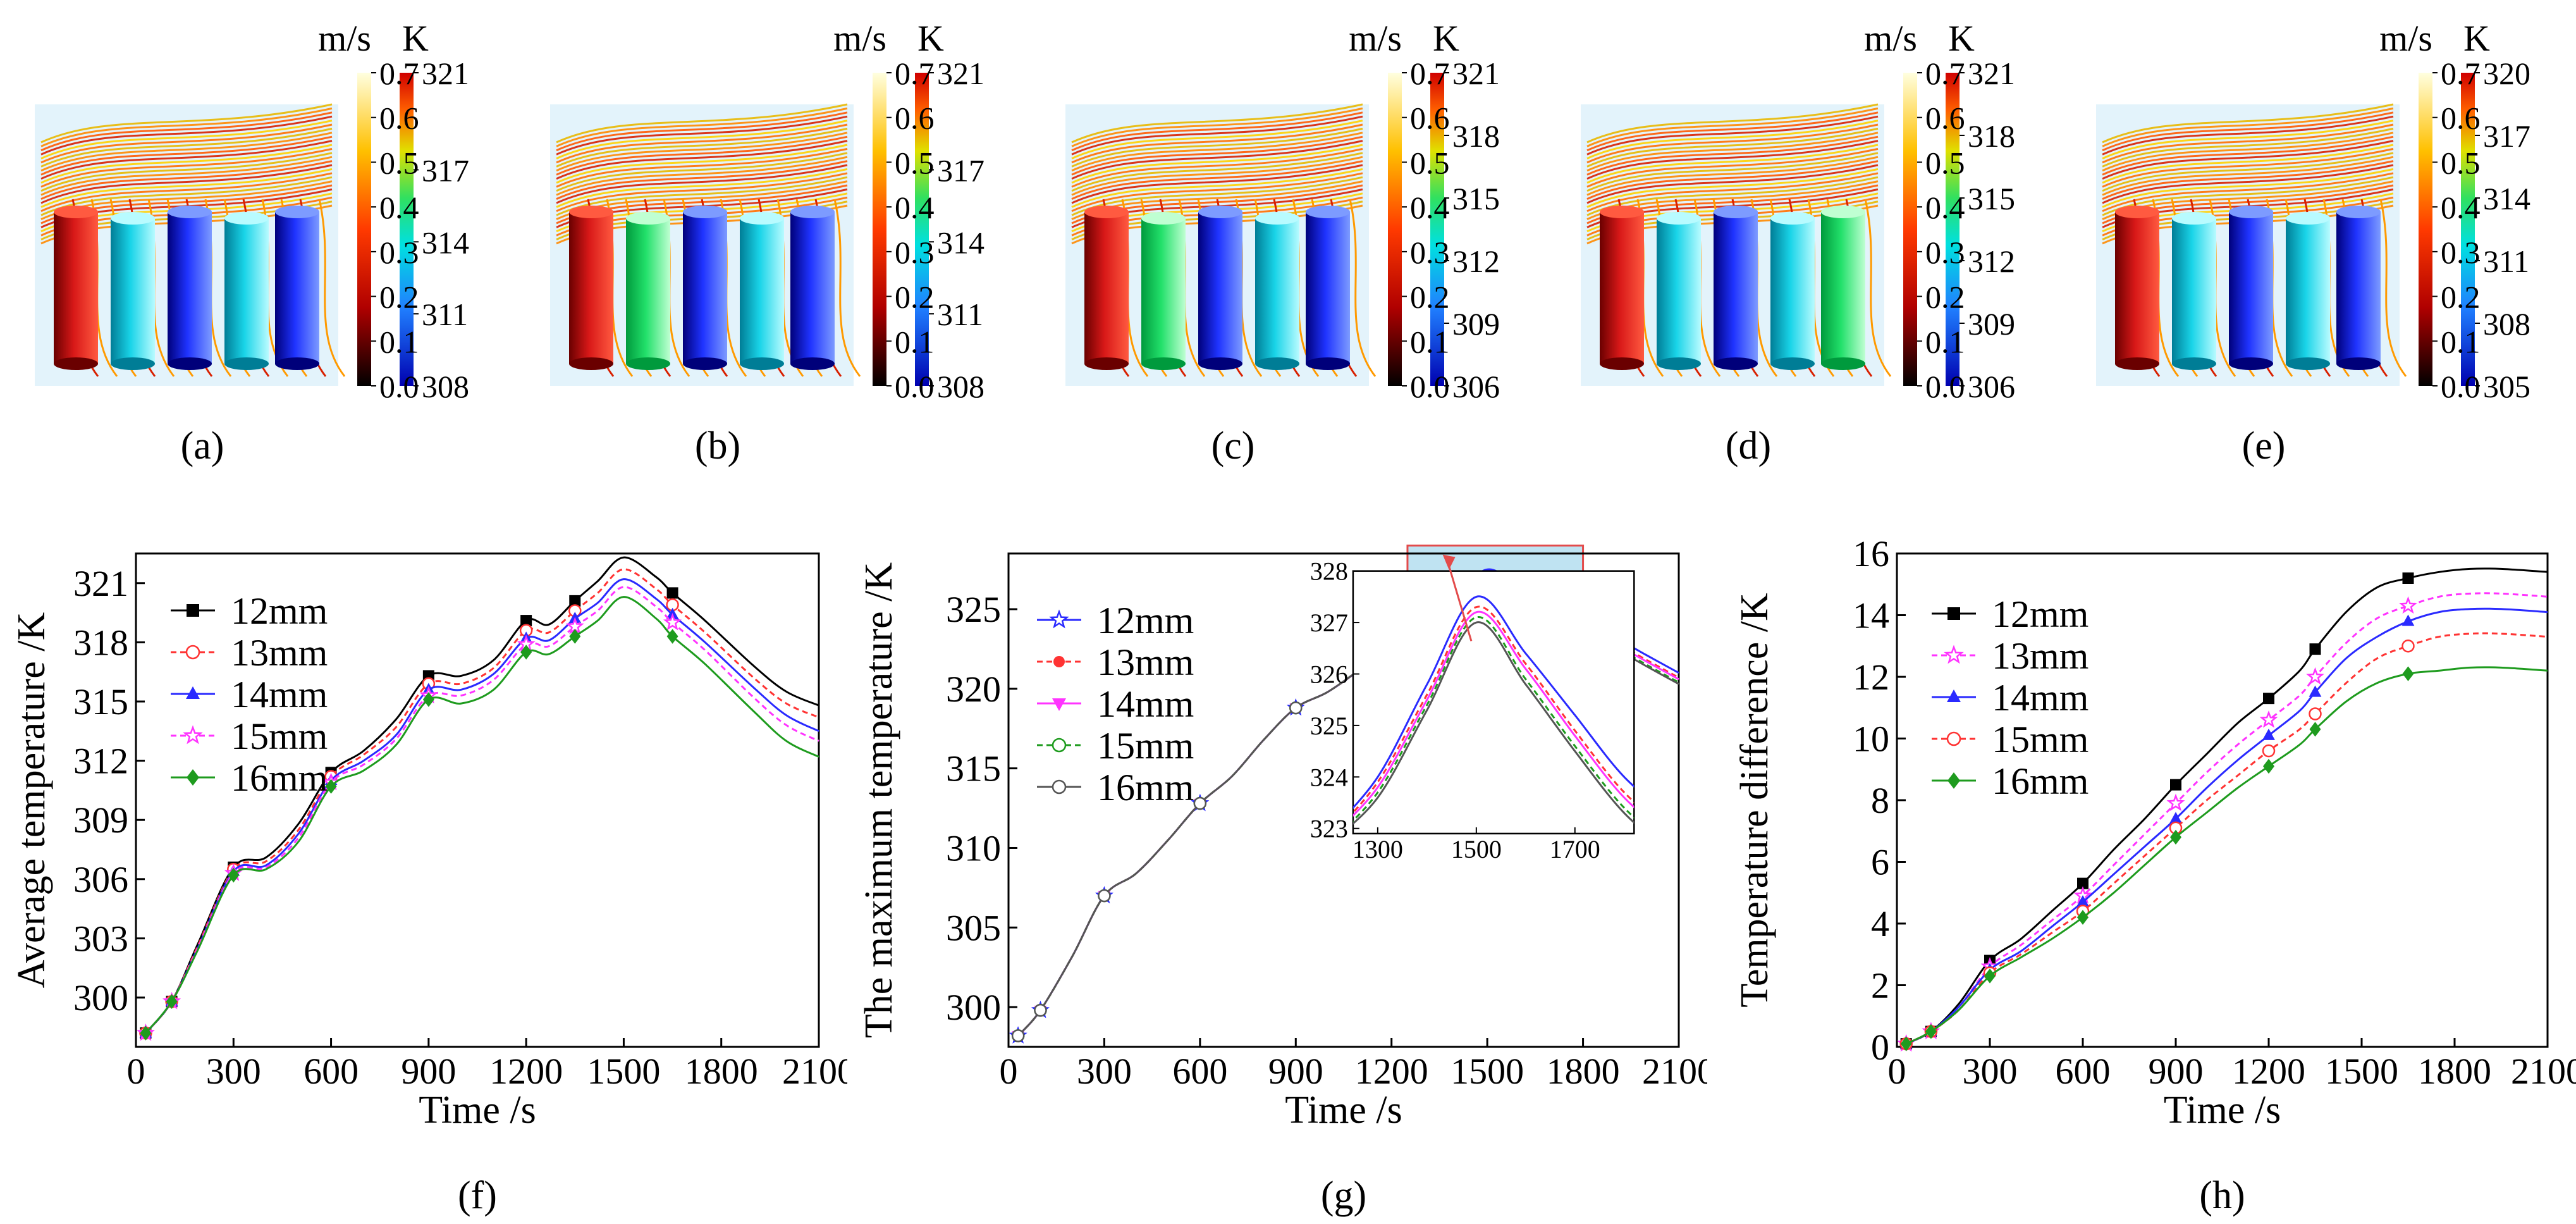 The width and height of the screenshot is (2576, 1224). I want to click on y-tick-label: 6, so click(1880, 862).